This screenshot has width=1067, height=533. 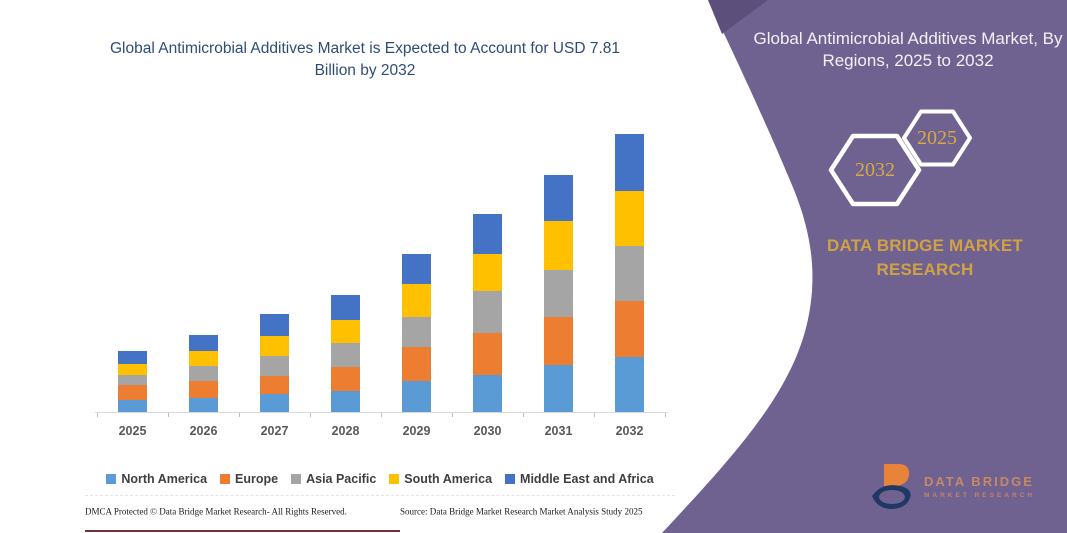 I want to click on brand-text: DATA BRIDGE MARKET RESEARCH, so click(x=925, y=257).